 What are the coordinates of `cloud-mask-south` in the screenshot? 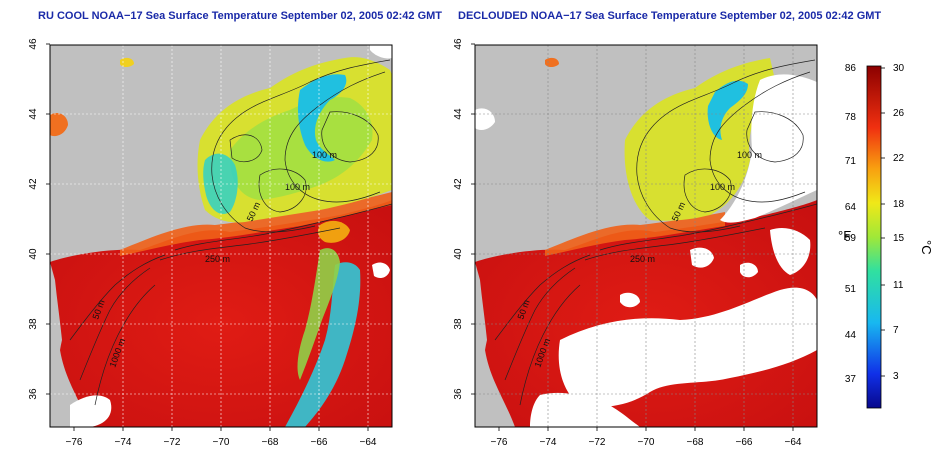 It's located at (687, 347).